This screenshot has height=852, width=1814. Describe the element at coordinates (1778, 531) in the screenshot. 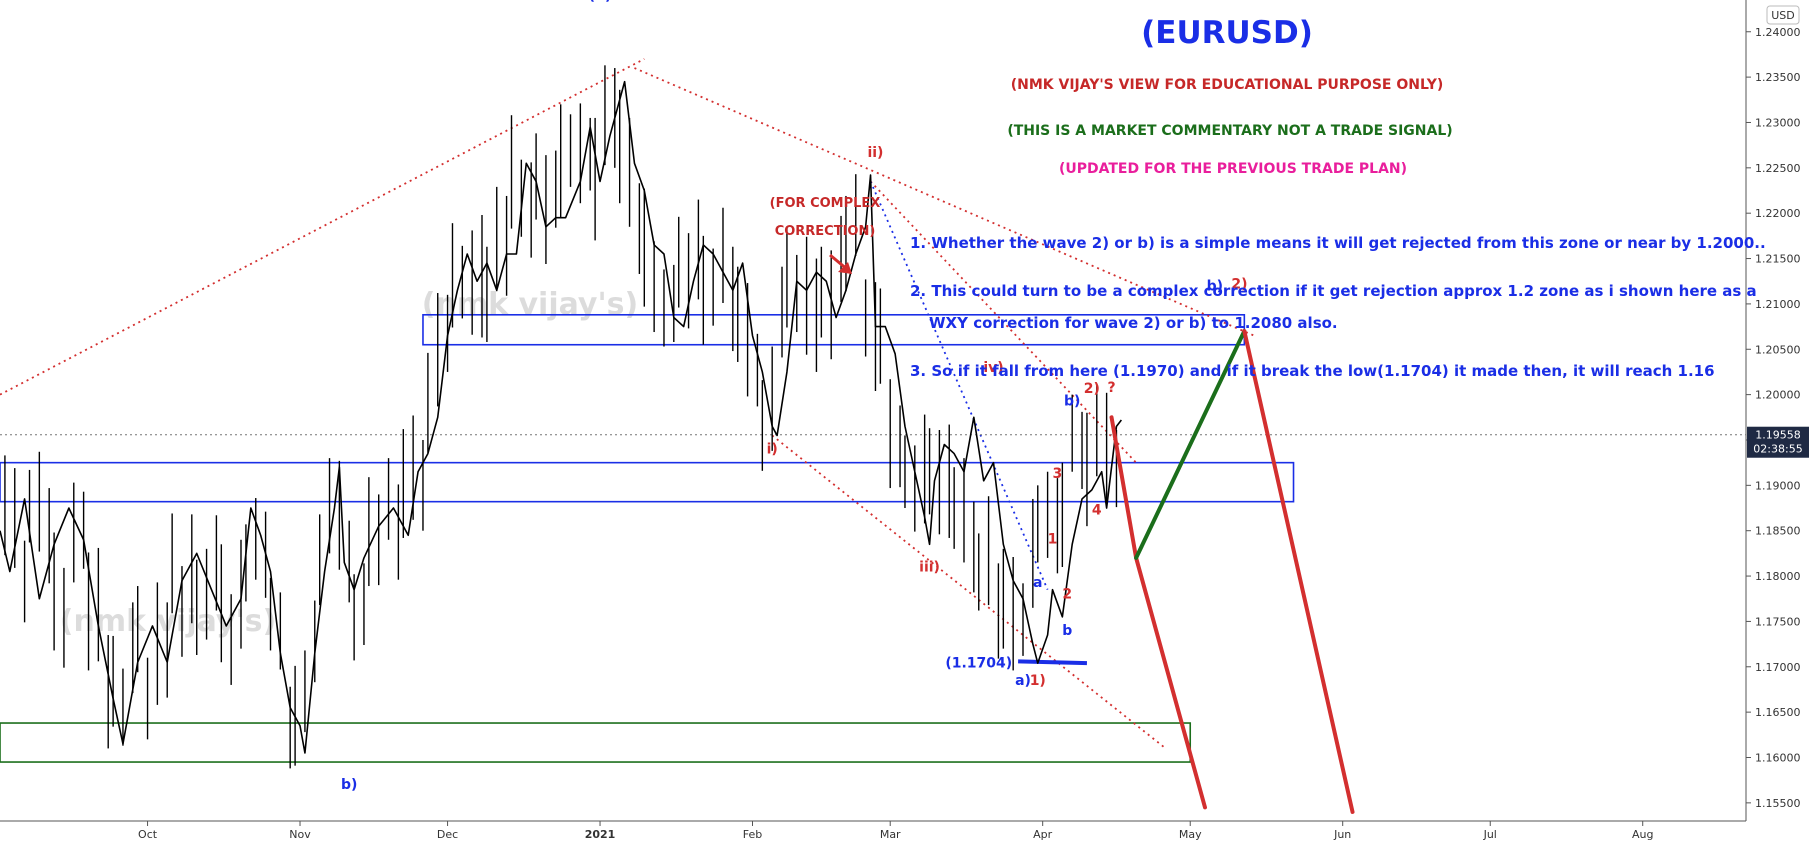

I see `y-tick-label: 1.18500` at that location.